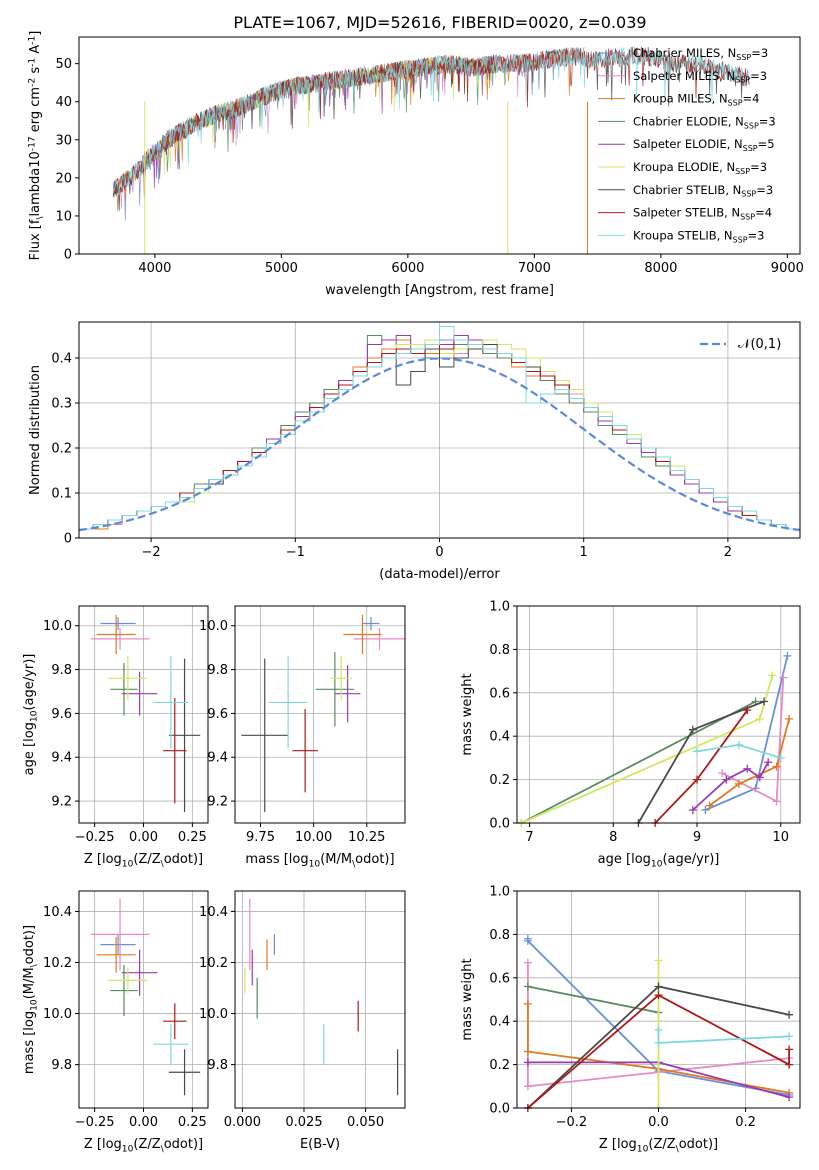 The image size is (819, 1170). I want to click on legend-label: Salpeter ELODIE, NSSP=5, so click(704, 145).